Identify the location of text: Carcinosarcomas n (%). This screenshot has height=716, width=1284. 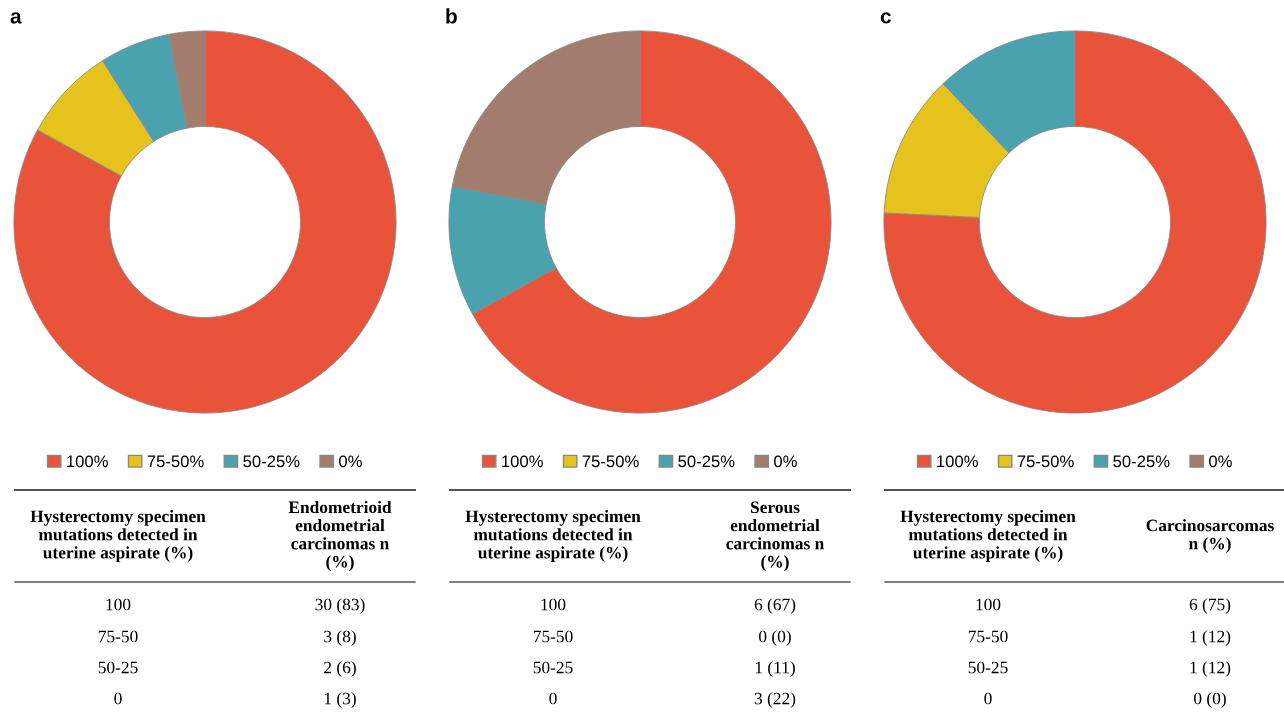
(1210, 536).